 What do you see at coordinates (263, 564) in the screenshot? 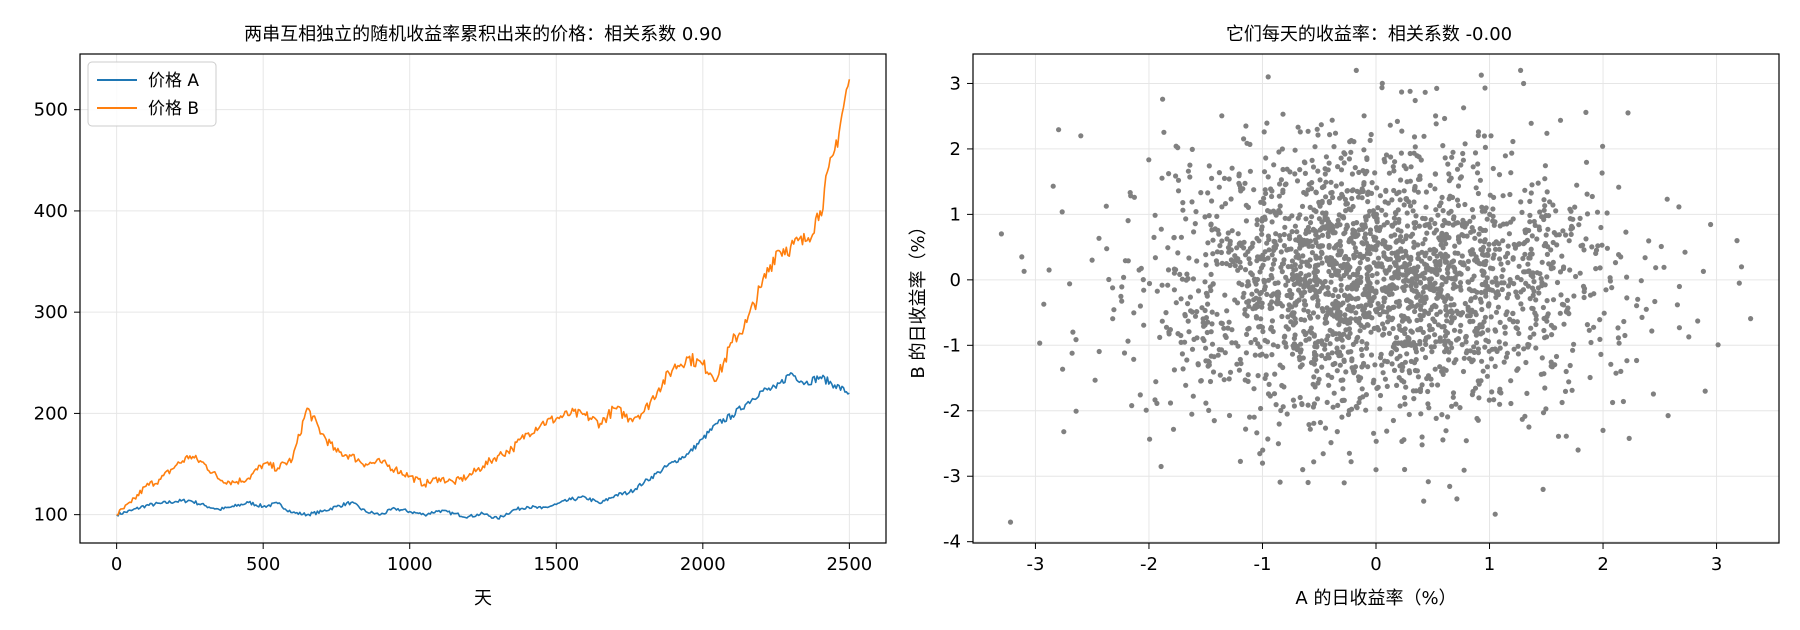
I see `x-tick-label: 500` at bounding box center [263, 564].